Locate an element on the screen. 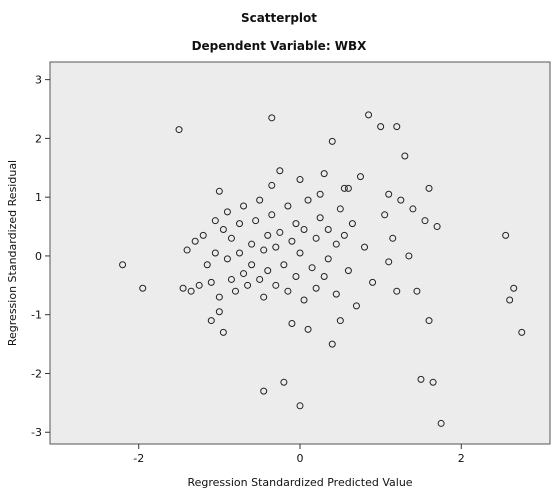  x-tick-label: -2 is located at coordinates (138, 458).